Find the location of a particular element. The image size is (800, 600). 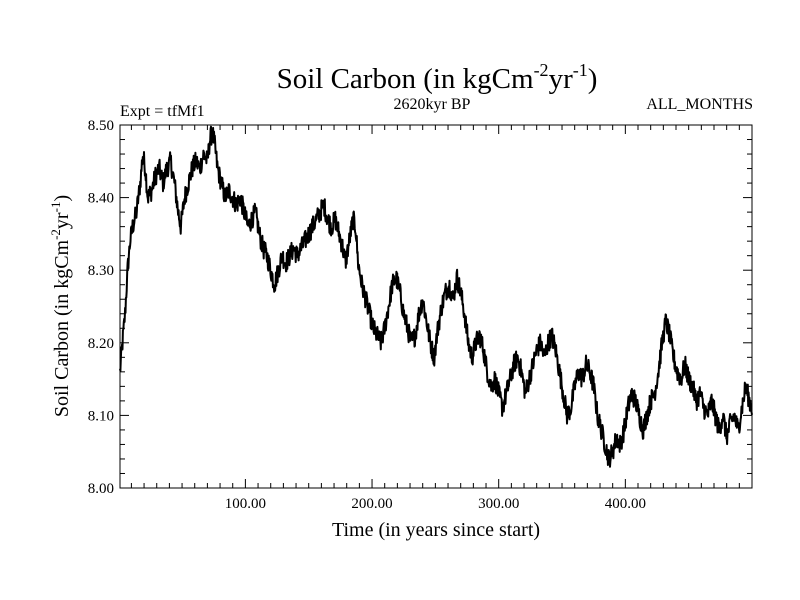

y-tick-label: 8.40 is located at coordinates (101, 199).